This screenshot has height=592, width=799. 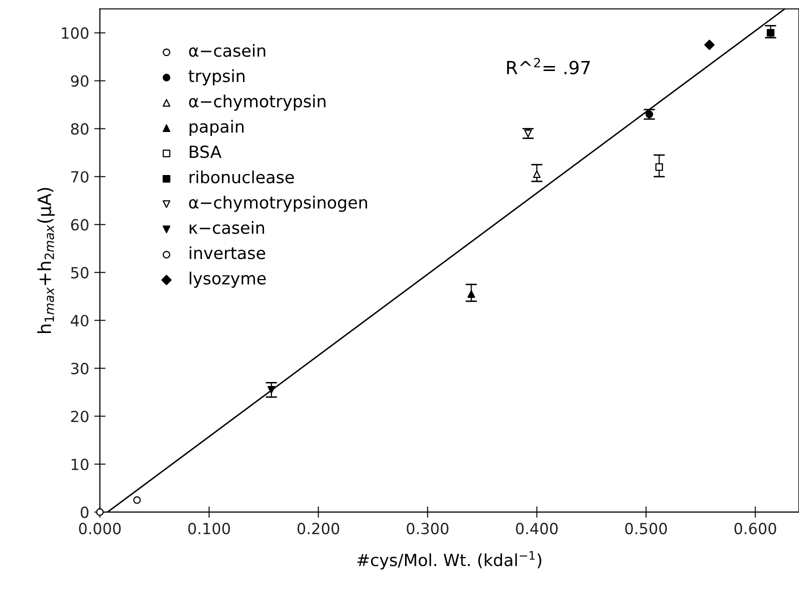 What do you see at coordinates (79, 272) in the screenshot?
I see `y-tick-label: 50` at bounding box center [79, 272].